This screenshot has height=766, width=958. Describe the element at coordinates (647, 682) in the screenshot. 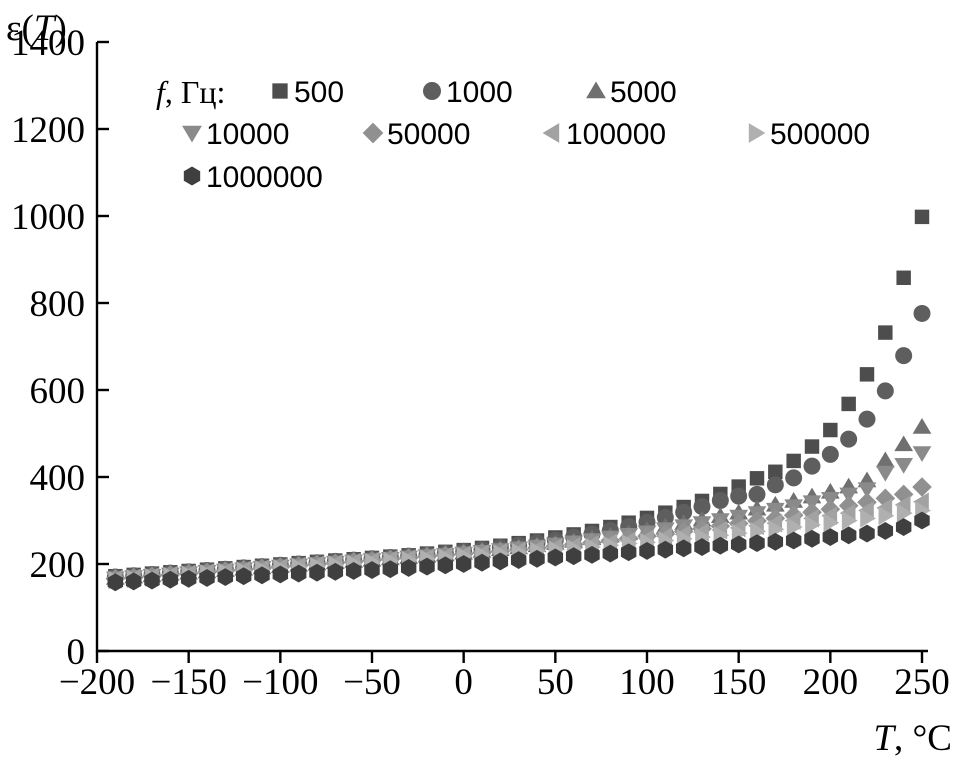

I see `x-tick-label: 100` at that location.